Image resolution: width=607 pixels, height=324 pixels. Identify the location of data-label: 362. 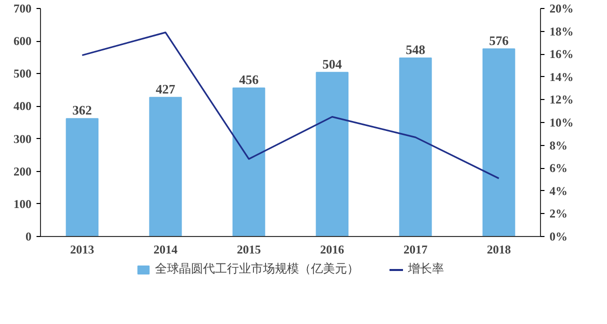
(82, 110).